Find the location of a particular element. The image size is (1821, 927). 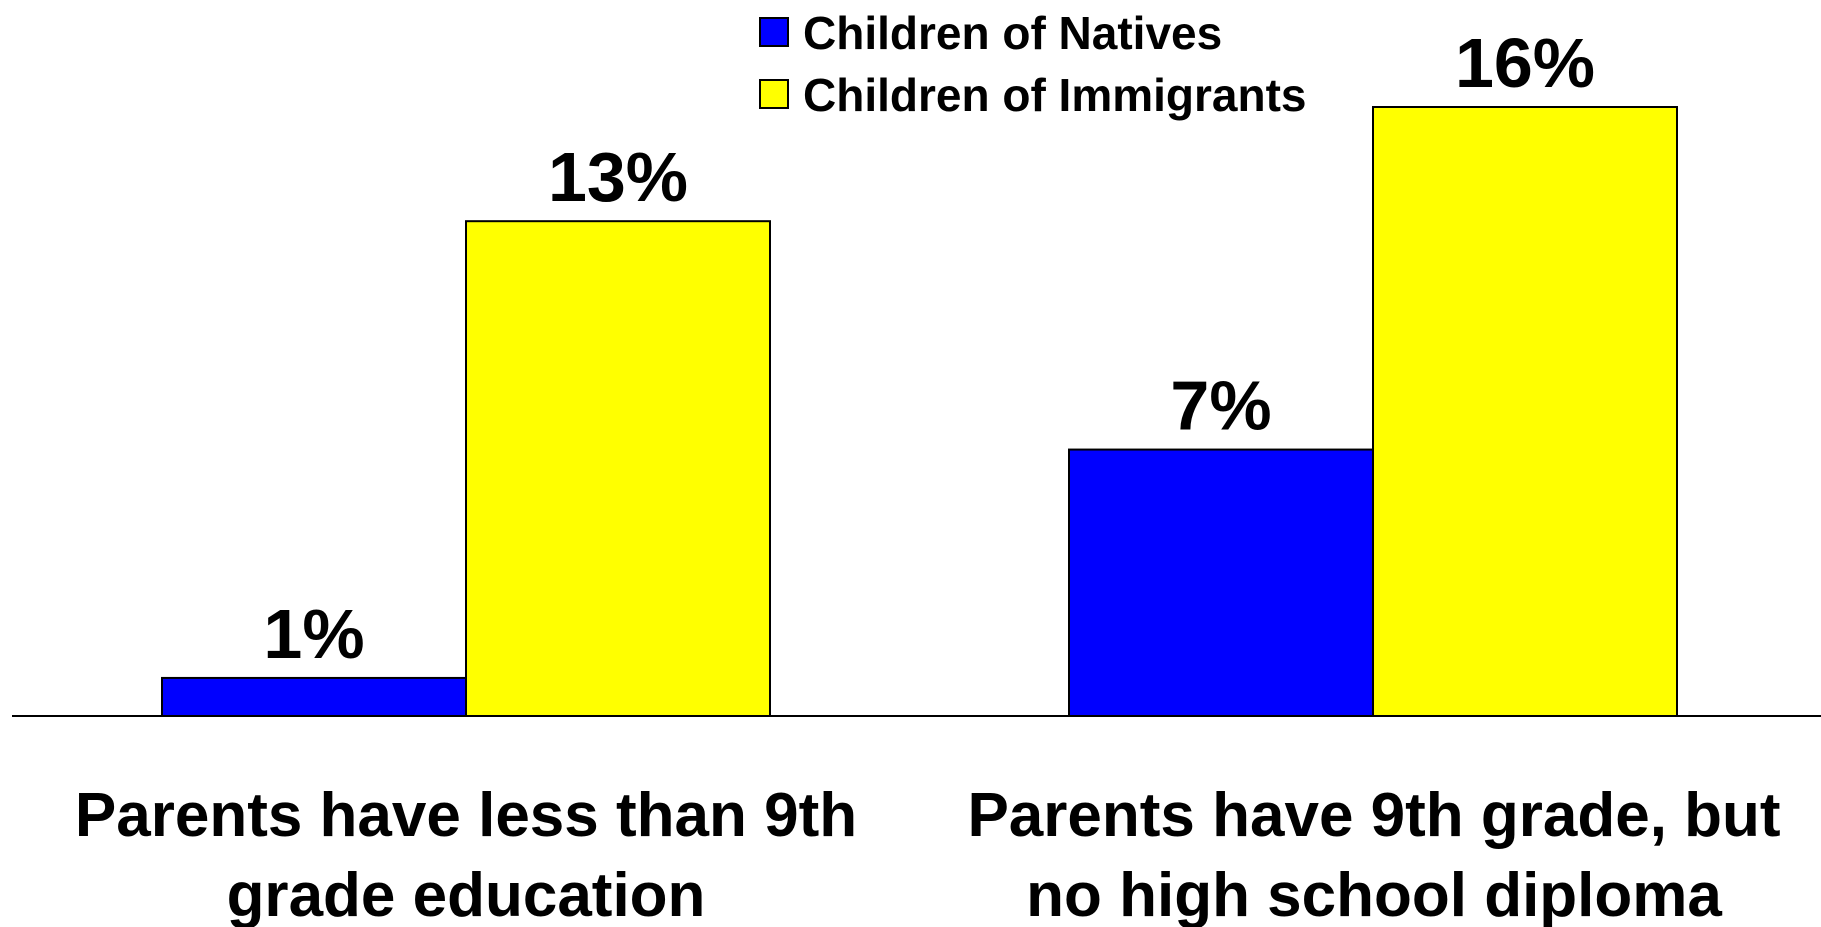

data-label-immigrants-2: 16% is located at coordinates (1525, 63).